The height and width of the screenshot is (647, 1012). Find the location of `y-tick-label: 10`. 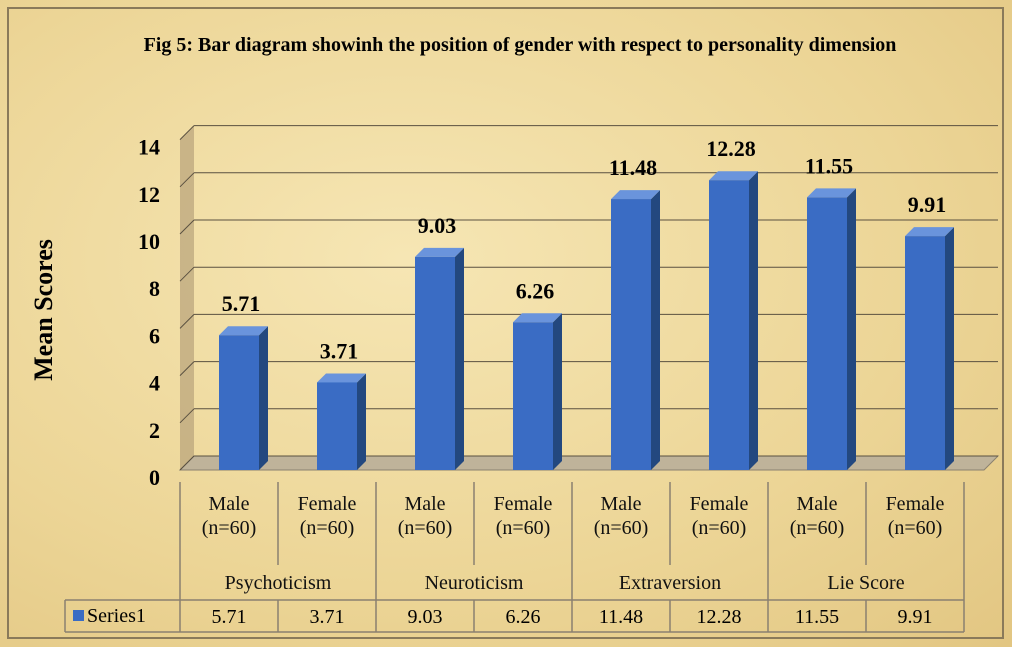

y-tick-label: 10 is located at coordinates (149, 241).